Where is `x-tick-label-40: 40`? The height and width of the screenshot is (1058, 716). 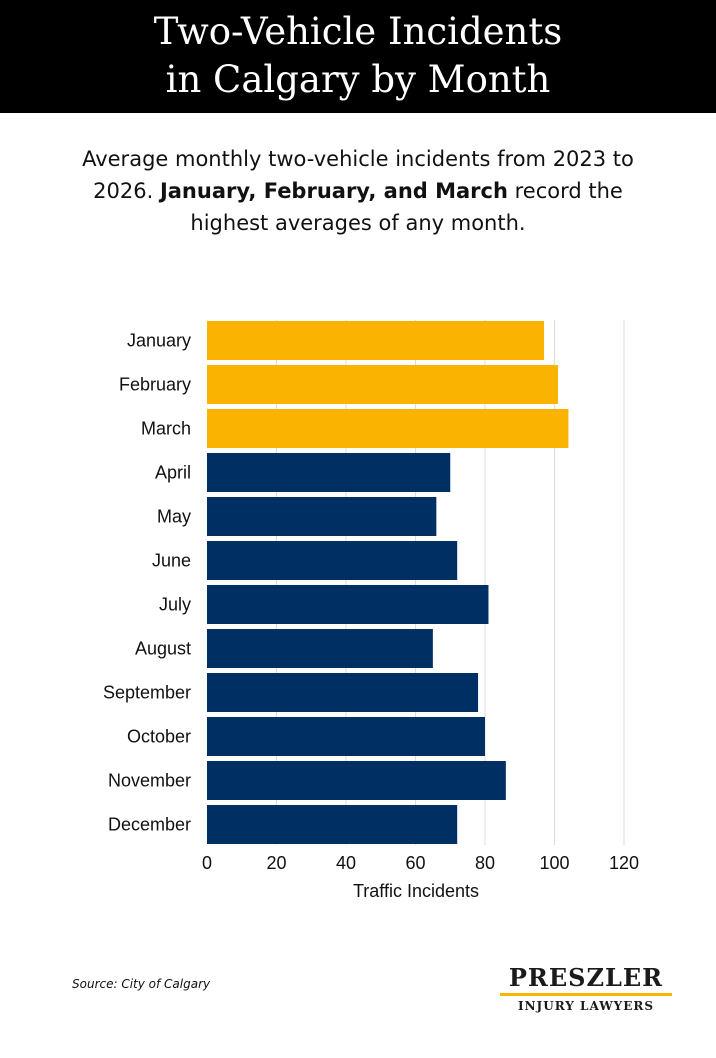 x-tick-label-40: 40 is located at coordinates (346, 863).